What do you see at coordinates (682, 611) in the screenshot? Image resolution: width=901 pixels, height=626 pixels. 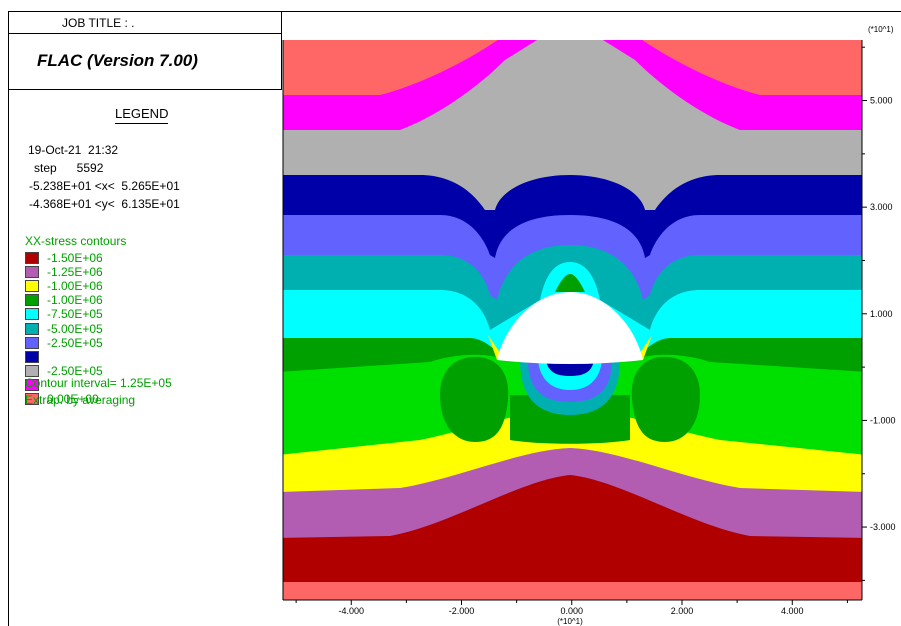 I see `x-tick-label: 2.000` at bounding box center [682, 611].